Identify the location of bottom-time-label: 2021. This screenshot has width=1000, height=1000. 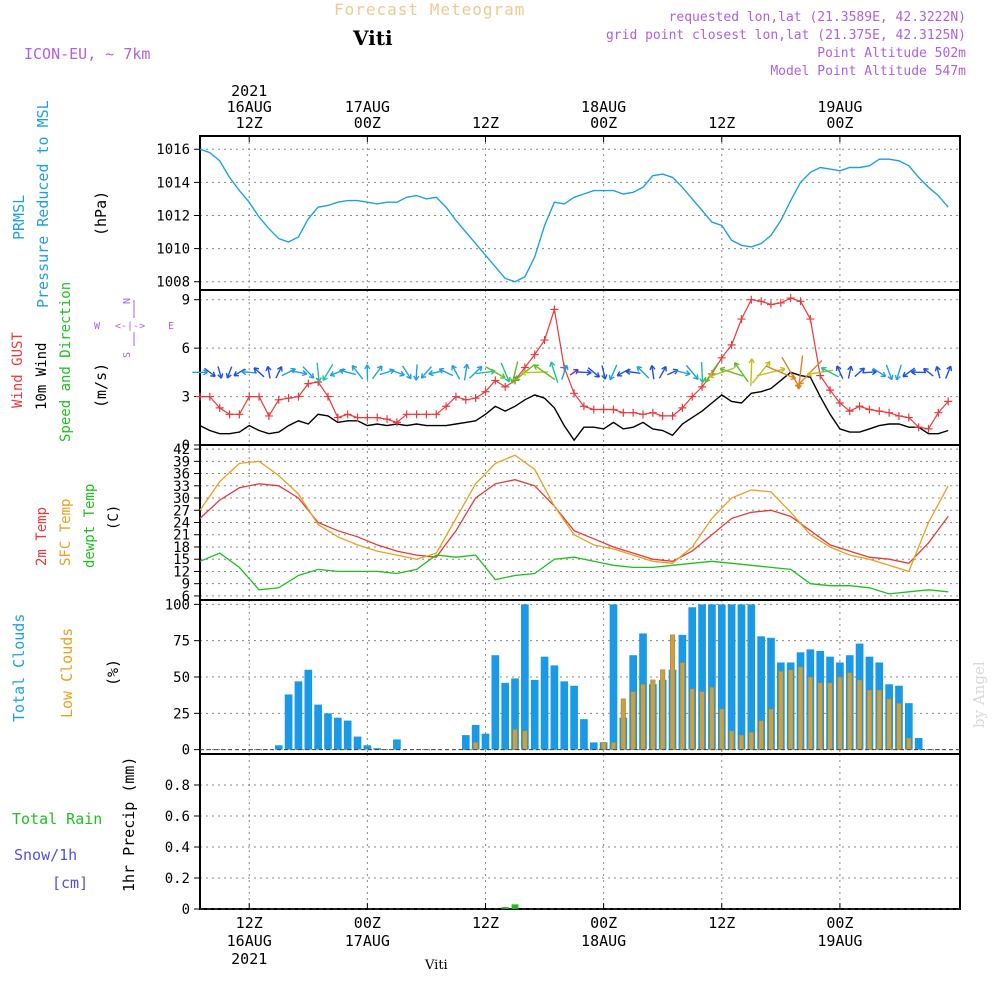
(249, 959).